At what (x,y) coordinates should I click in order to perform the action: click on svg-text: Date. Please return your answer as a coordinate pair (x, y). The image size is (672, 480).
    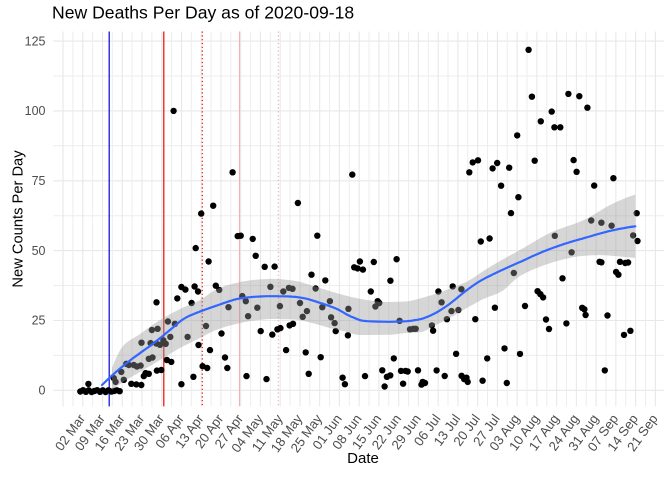
    Looking at the image, I should click on (363, 458).